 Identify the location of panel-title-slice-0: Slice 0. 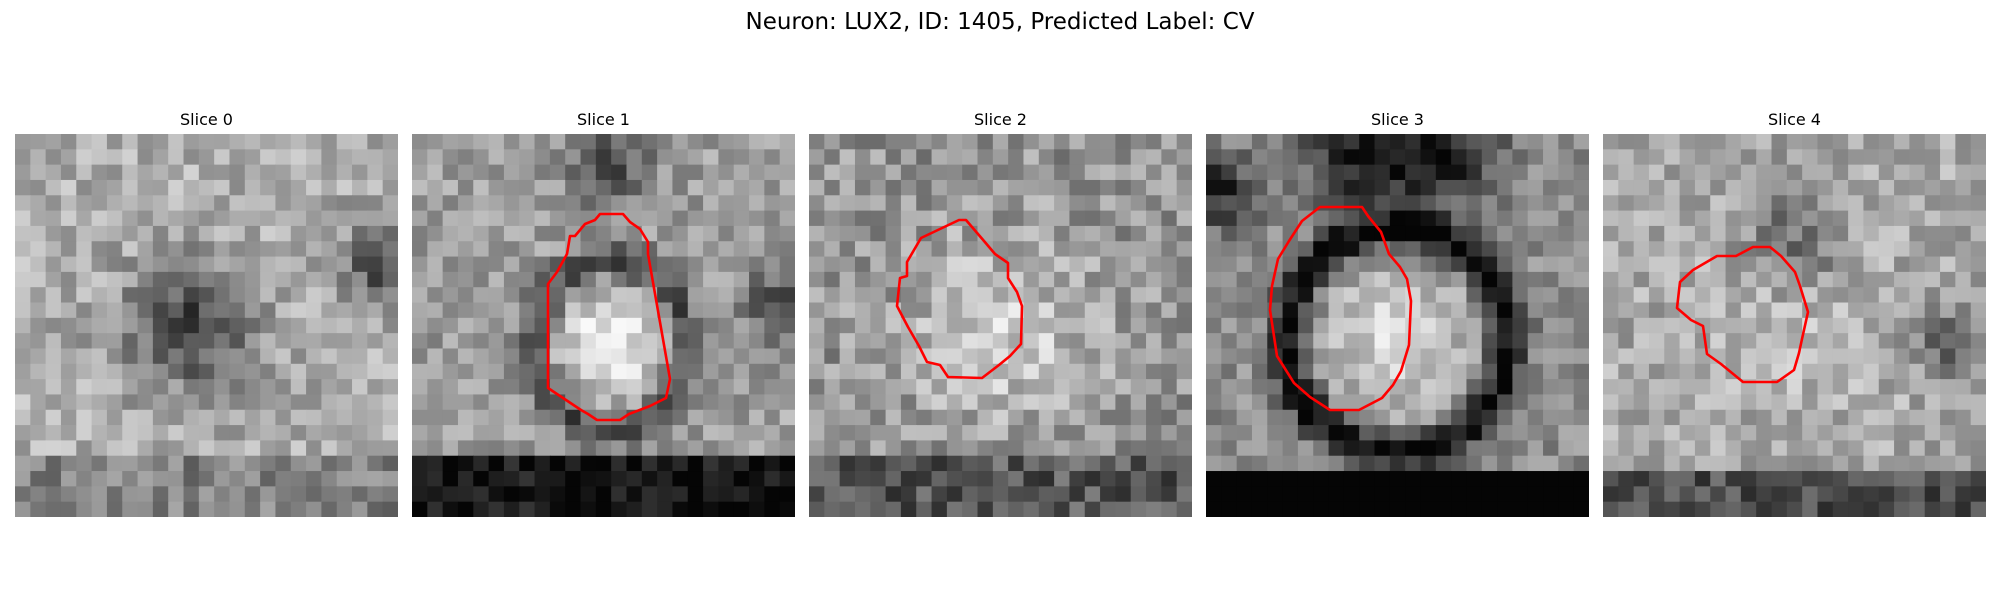
(206, 119).